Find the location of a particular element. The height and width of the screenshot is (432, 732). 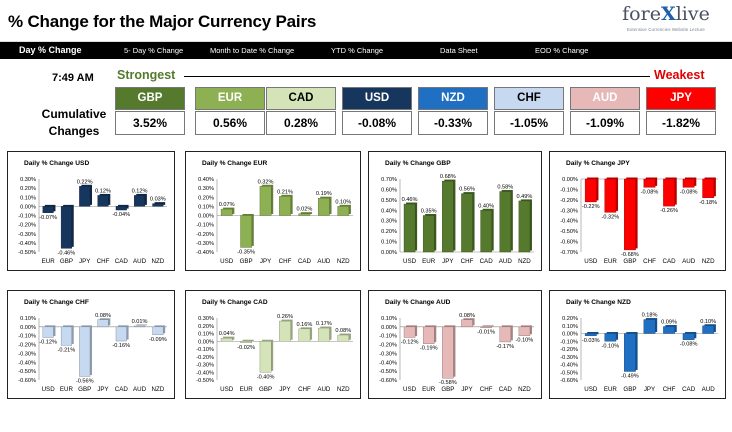

x-tick-label: USD is located at coordinates (227, 389).